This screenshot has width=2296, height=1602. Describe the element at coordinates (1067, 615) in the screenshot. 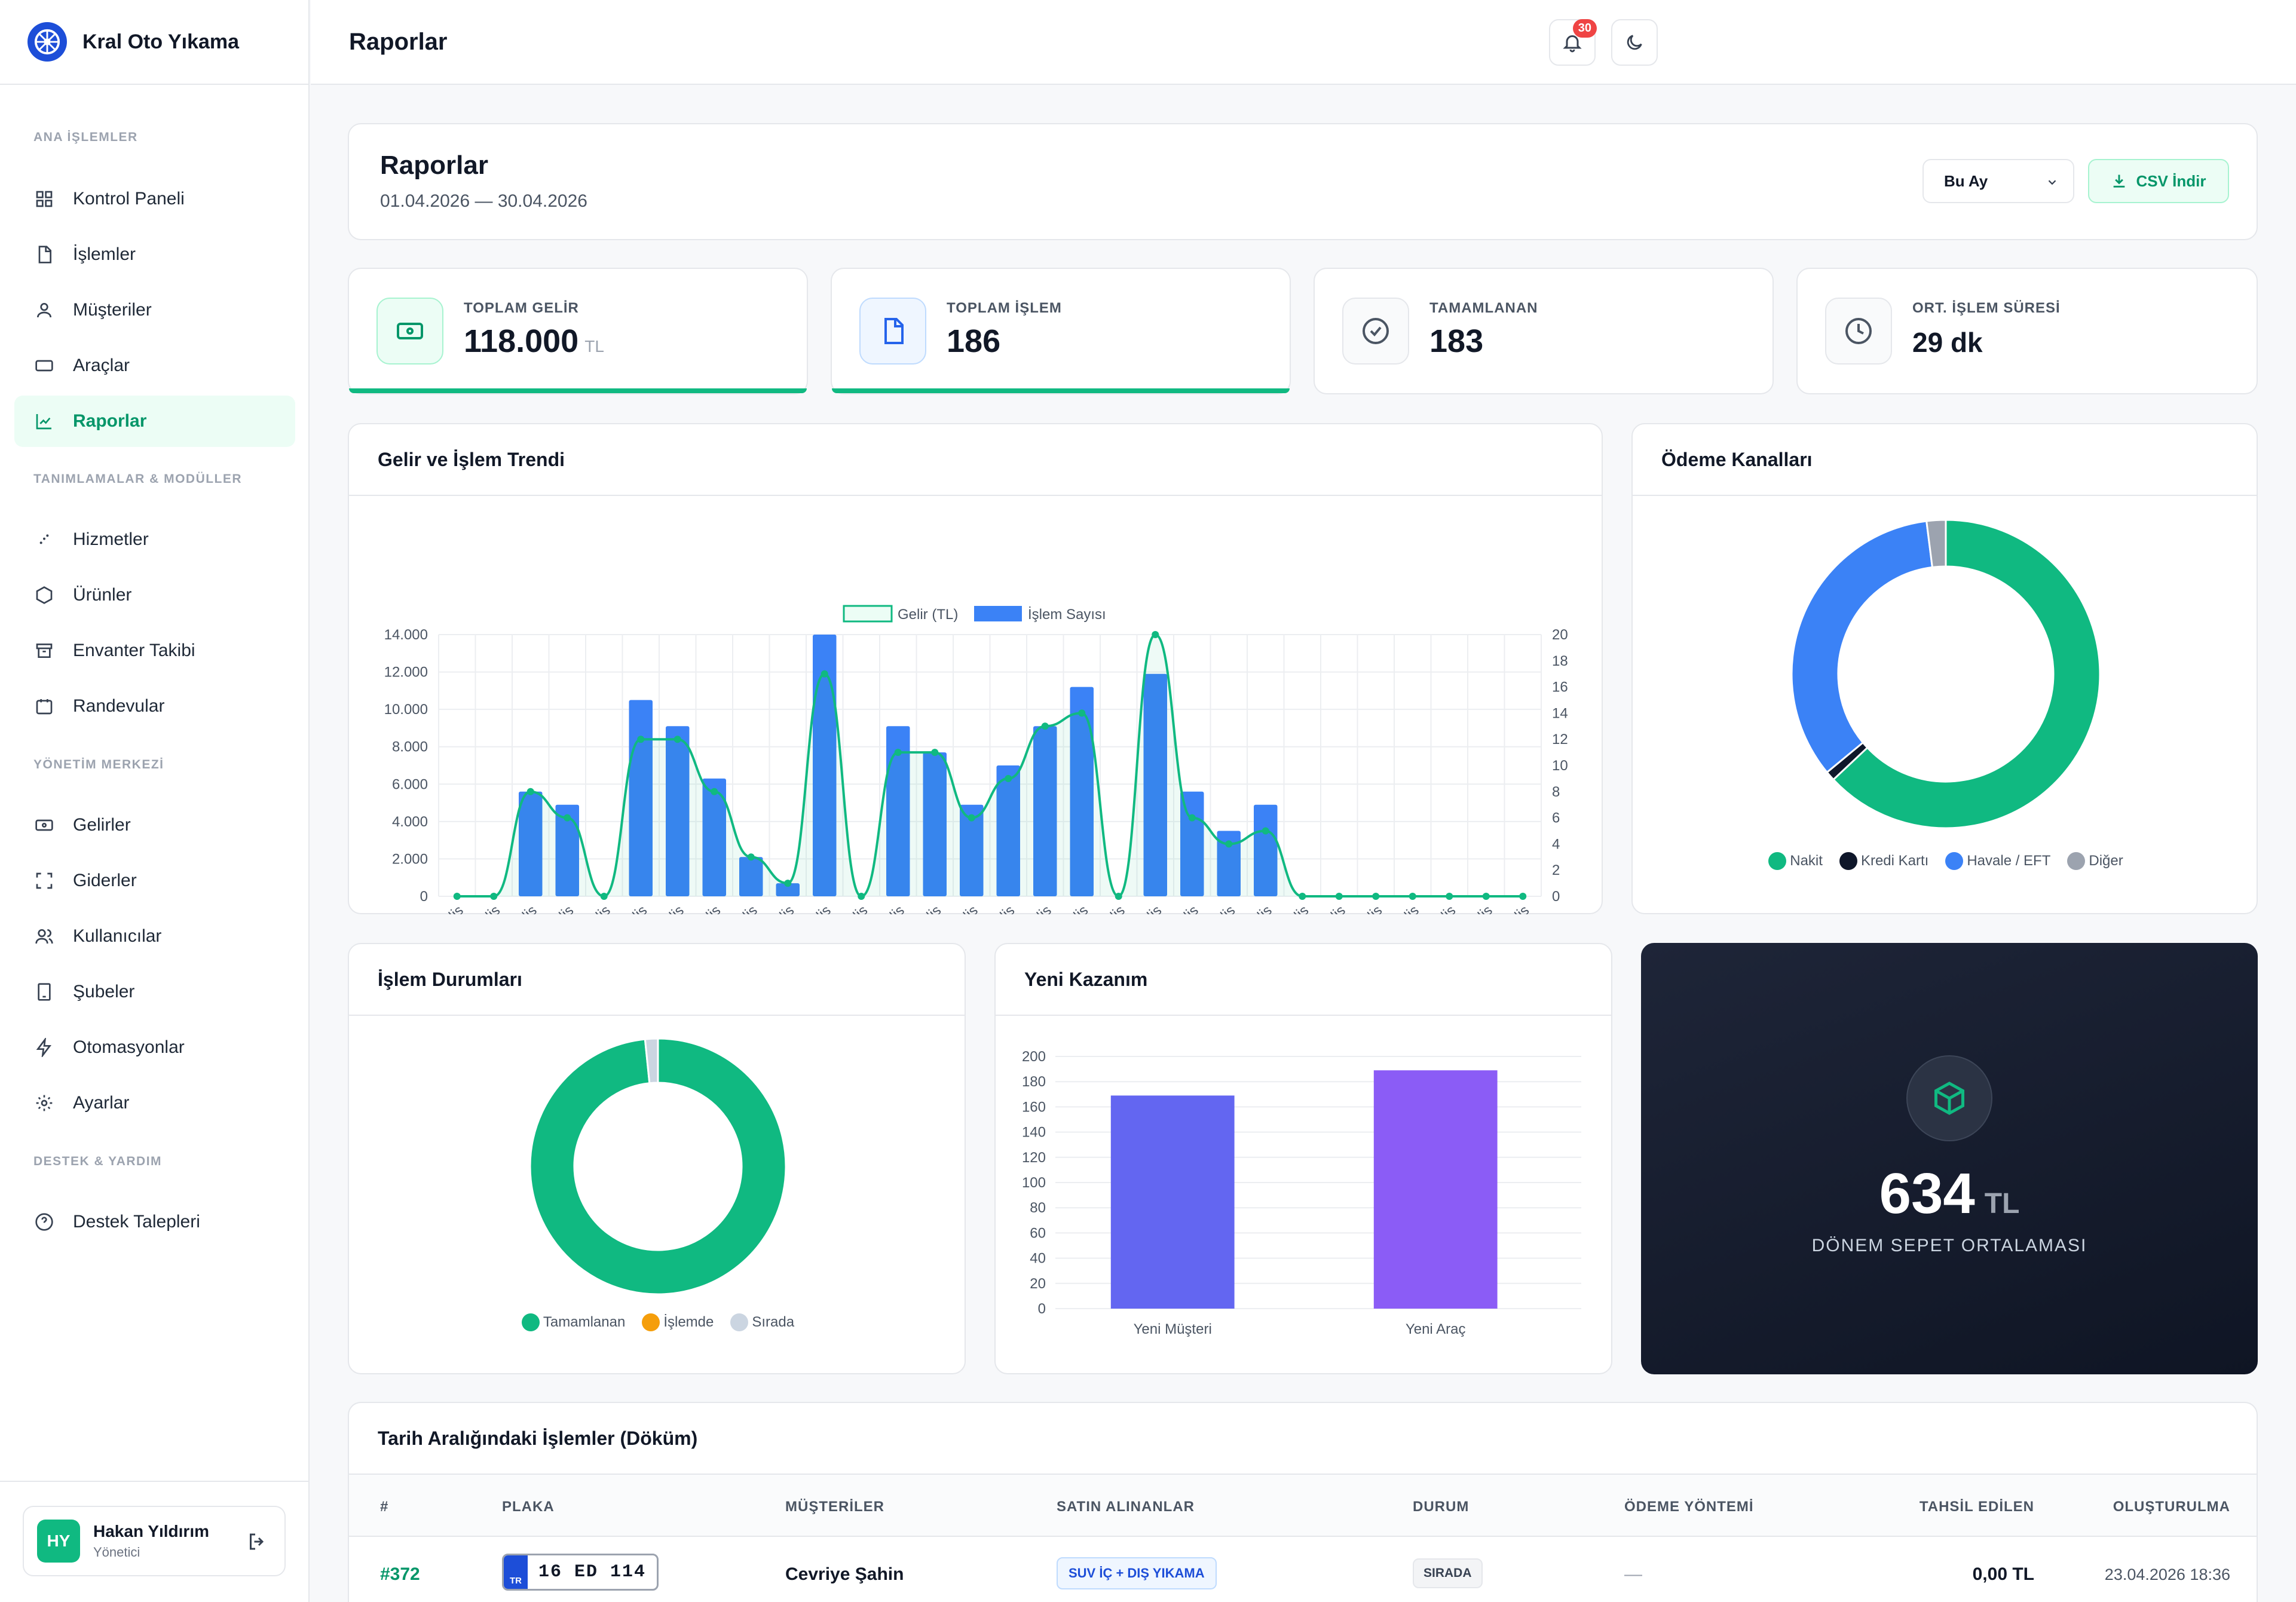

I see `legend-label-count: İşlem Sayısı` at that location.